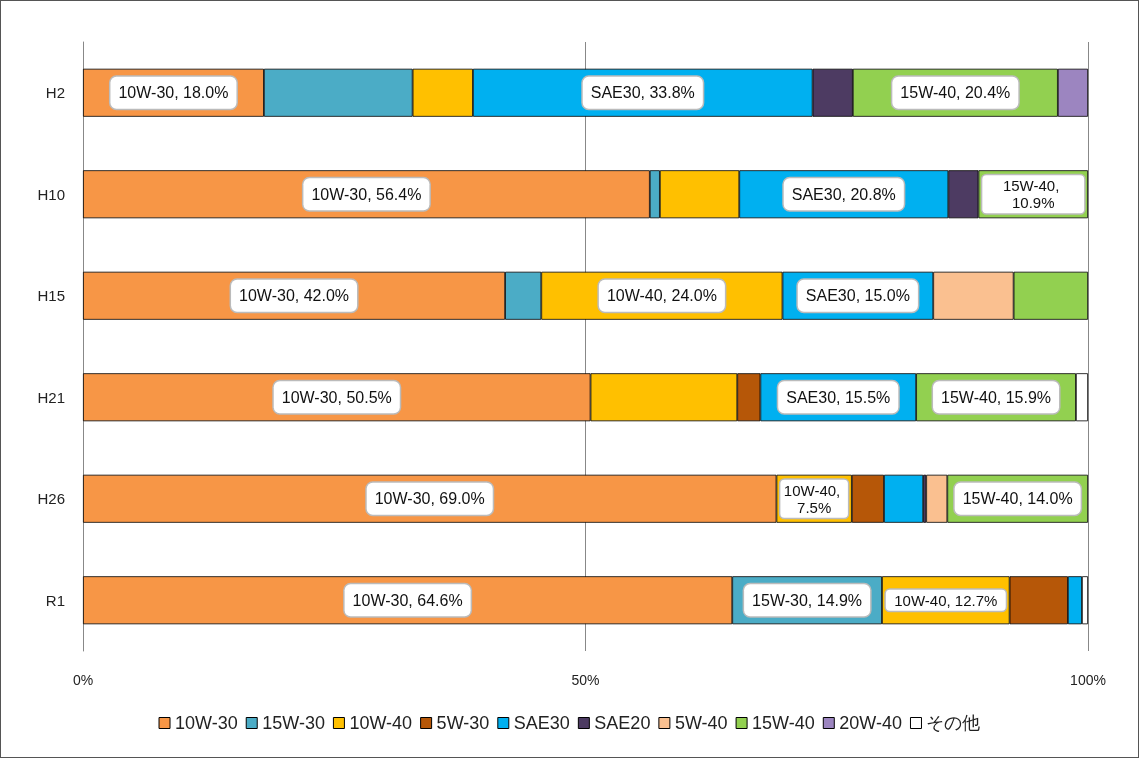 This screenshot has width=1139, height=758. Describe the element at coordinates (642, 93) in the screenshot. I see `data-label: SAE30, 33.8%` at that location.